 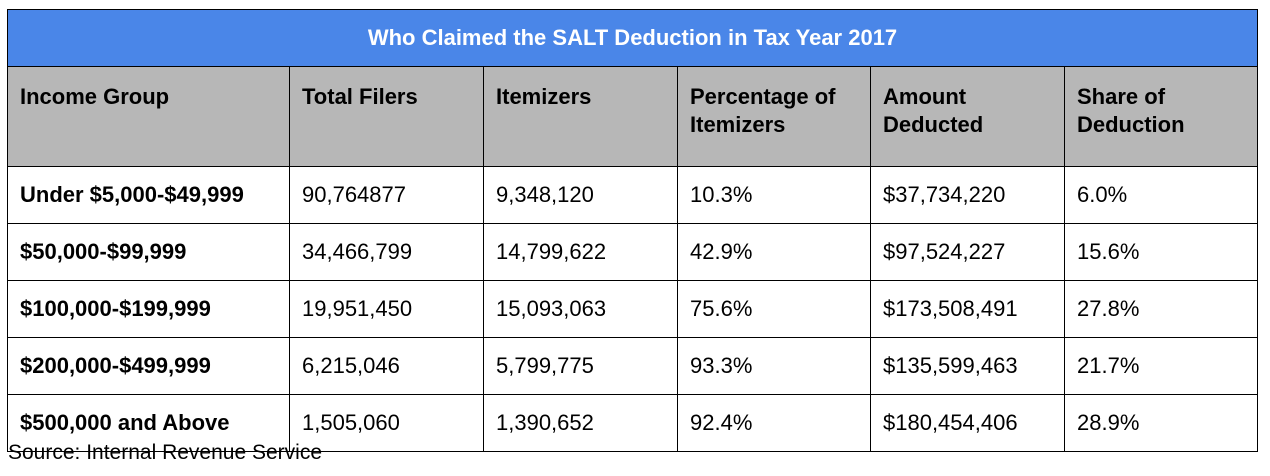 I want to click on amount-deducted-cell: $37,734,220, so click(x=967, y=195).